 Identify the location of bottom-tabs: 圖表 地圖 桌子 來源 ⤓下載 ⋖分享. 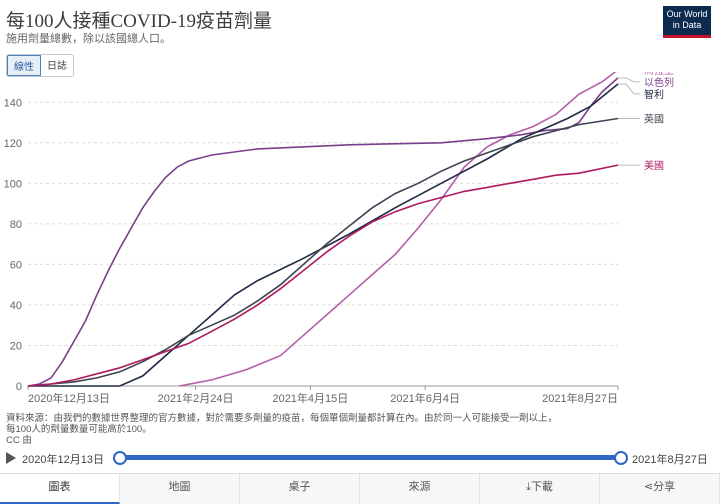
(360, 488).